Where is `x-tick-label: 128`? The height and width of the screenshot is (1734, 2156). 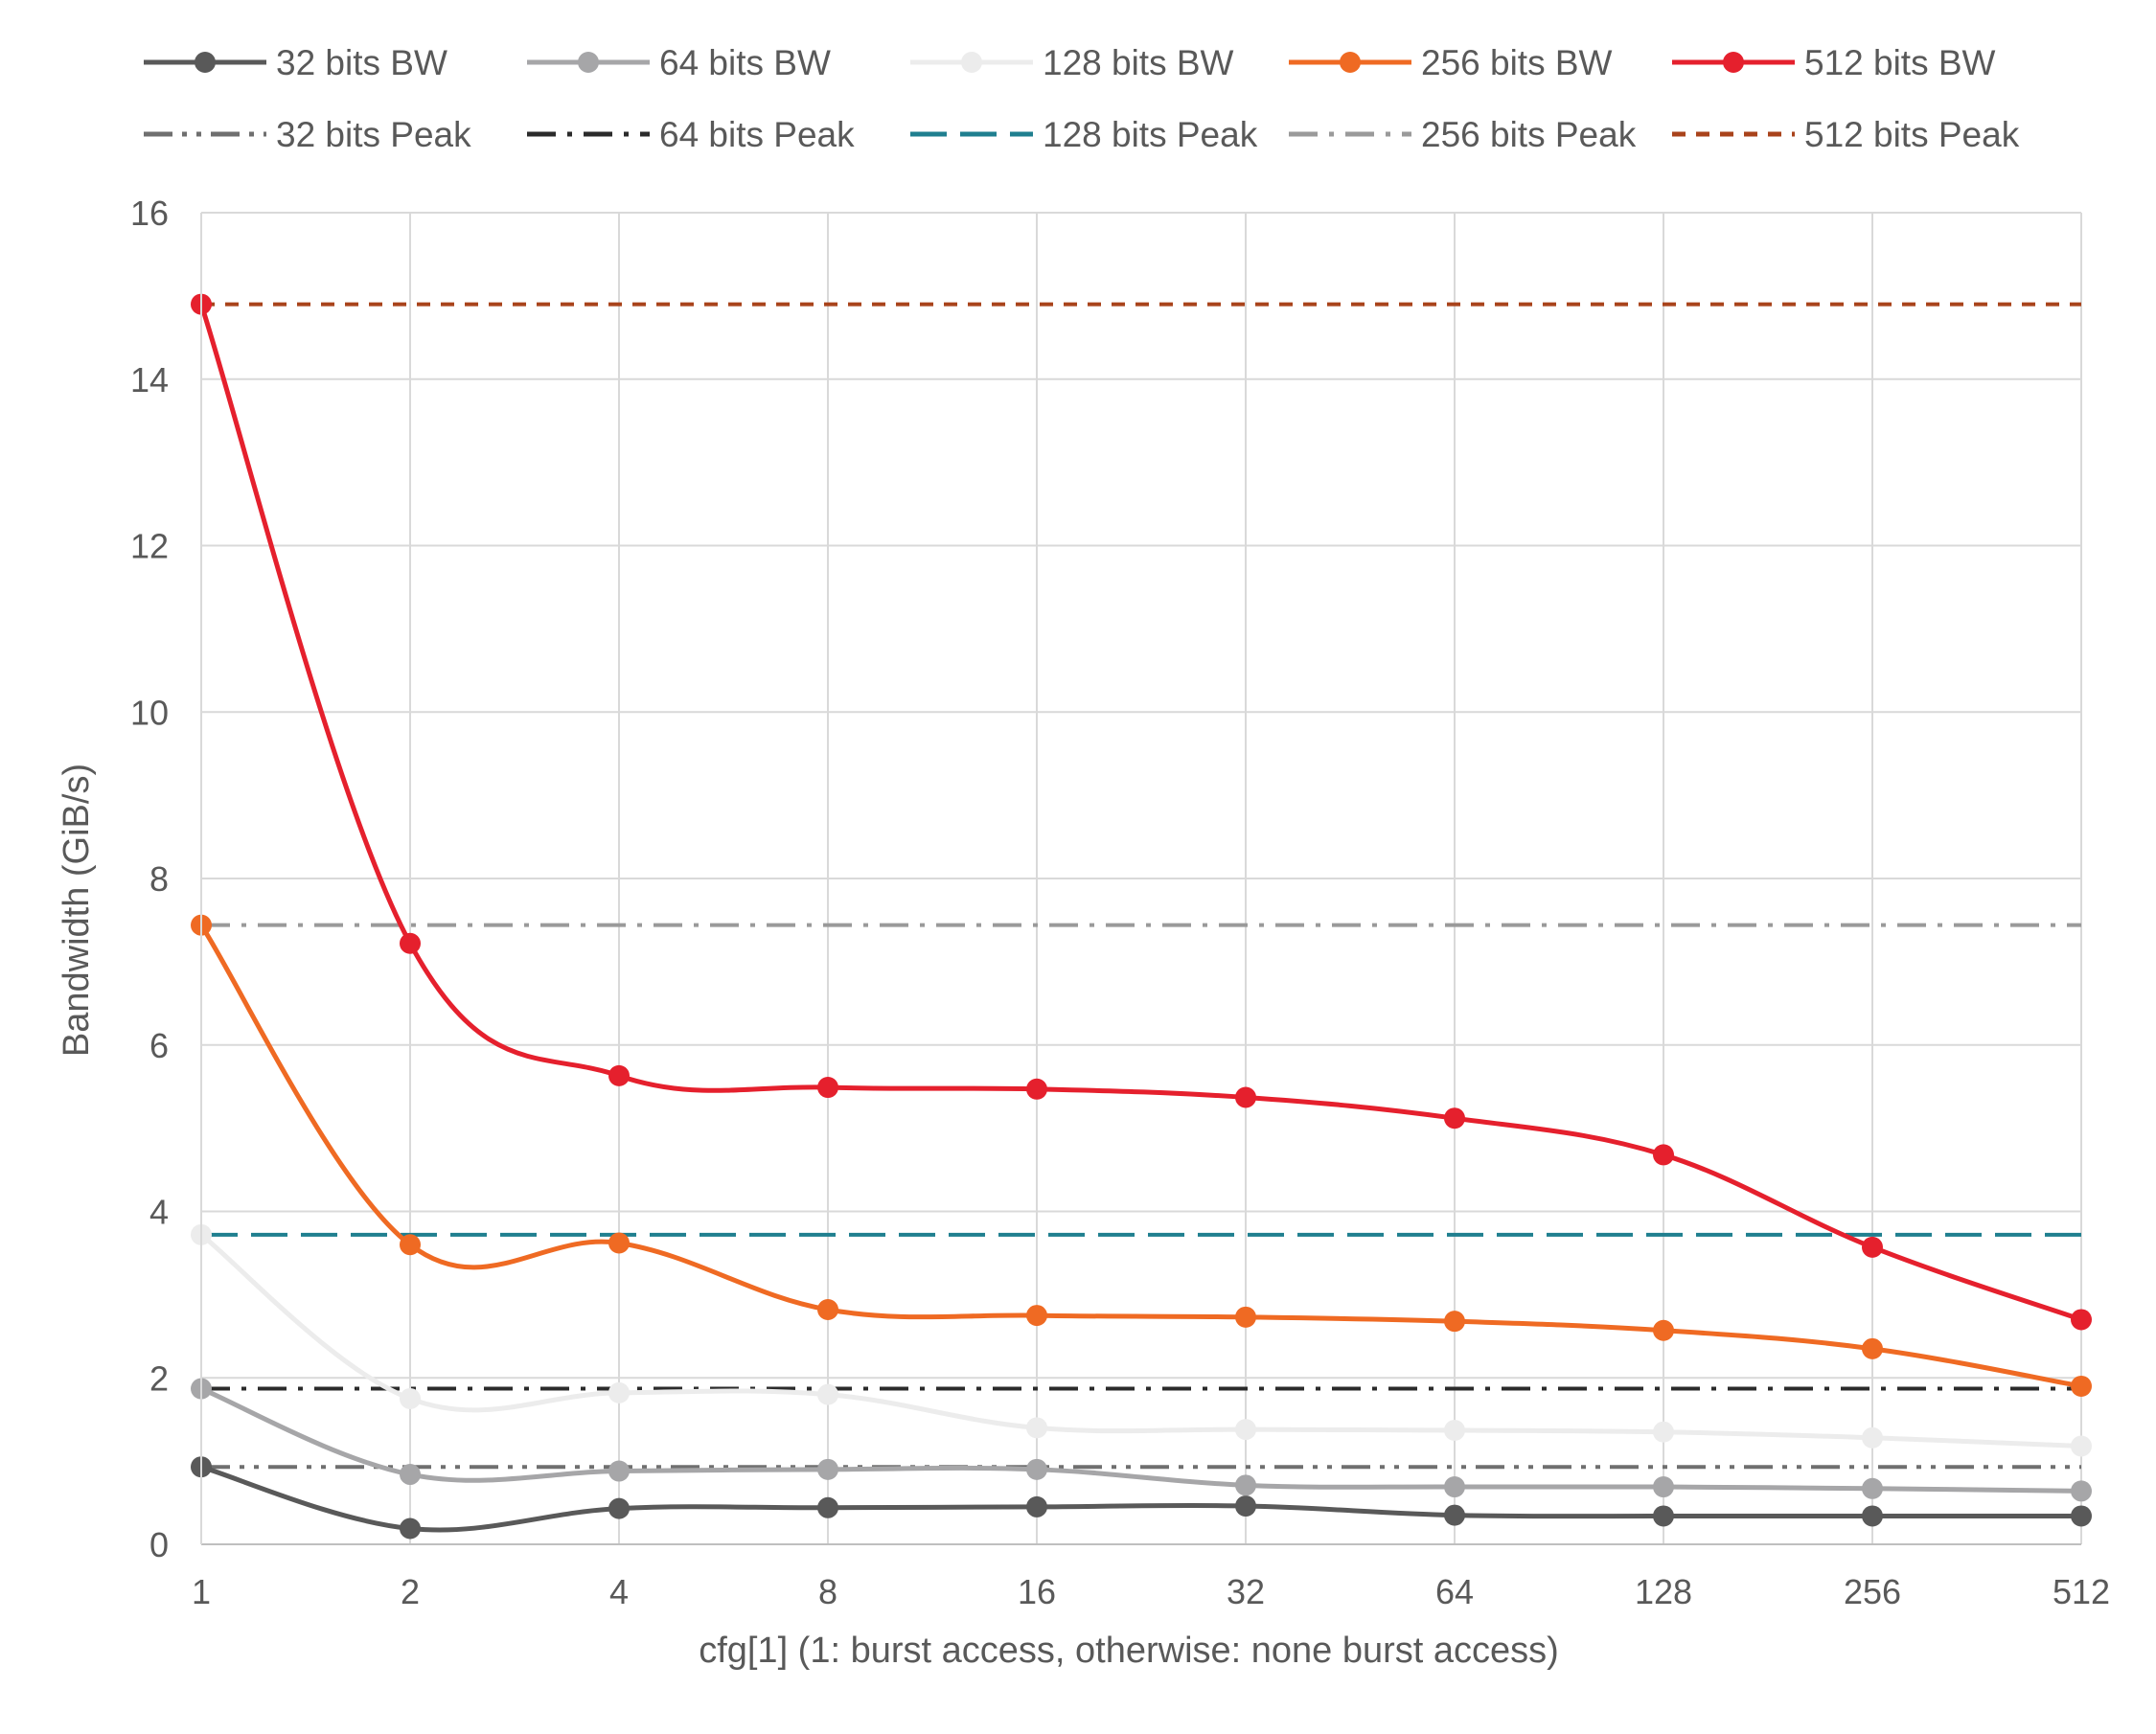
x-tick-label: 128 is located at coordinates (1664, 1592).